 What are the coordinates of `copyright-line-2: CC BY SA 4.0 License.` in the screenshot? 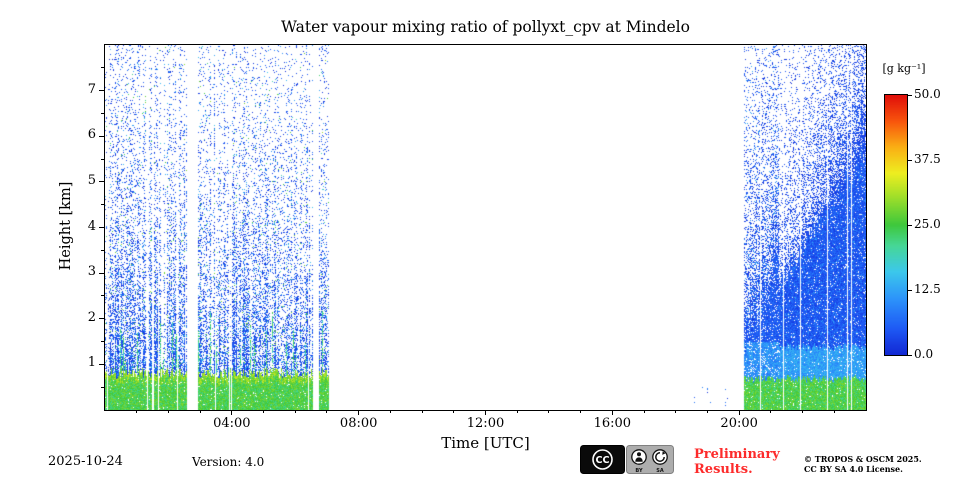 It's located at (853, 469).